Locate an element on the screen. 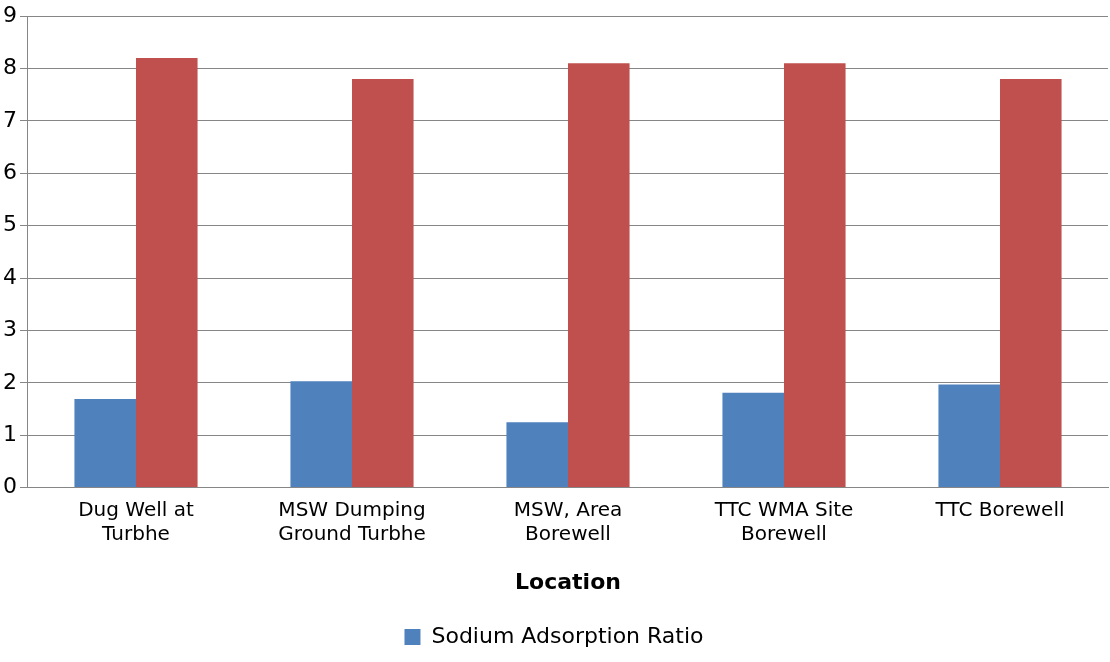 The width and height of the screenshot is (1110, 662). x-tick-label: MSW Dumping Ground Turbhe is located at coordinates (352, 520).